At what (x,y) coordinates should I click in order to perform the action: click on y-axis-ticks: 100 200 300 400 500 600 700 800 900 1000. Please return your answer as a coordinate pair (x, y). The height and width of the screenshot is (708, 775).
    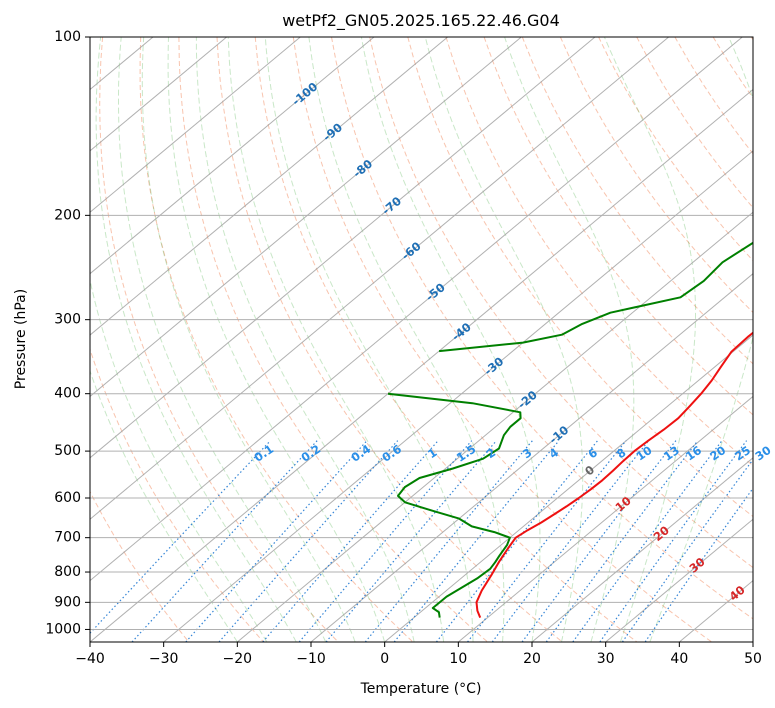
    Looking at the image, I should click on (67, 333).